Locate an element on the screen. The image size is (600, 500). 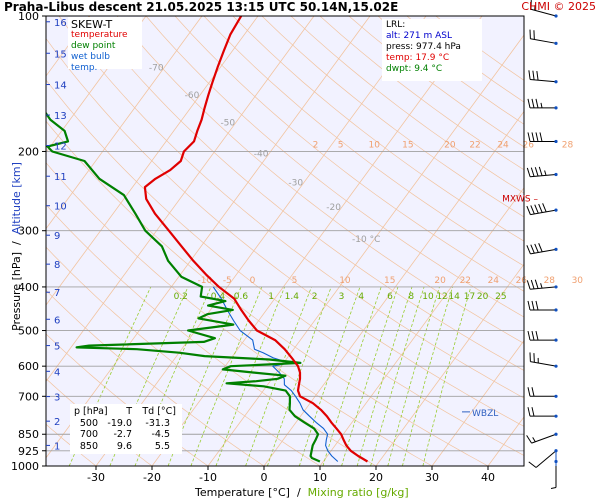
mixing-ratio-label: 0.2 is located at coordinates (181, 297).